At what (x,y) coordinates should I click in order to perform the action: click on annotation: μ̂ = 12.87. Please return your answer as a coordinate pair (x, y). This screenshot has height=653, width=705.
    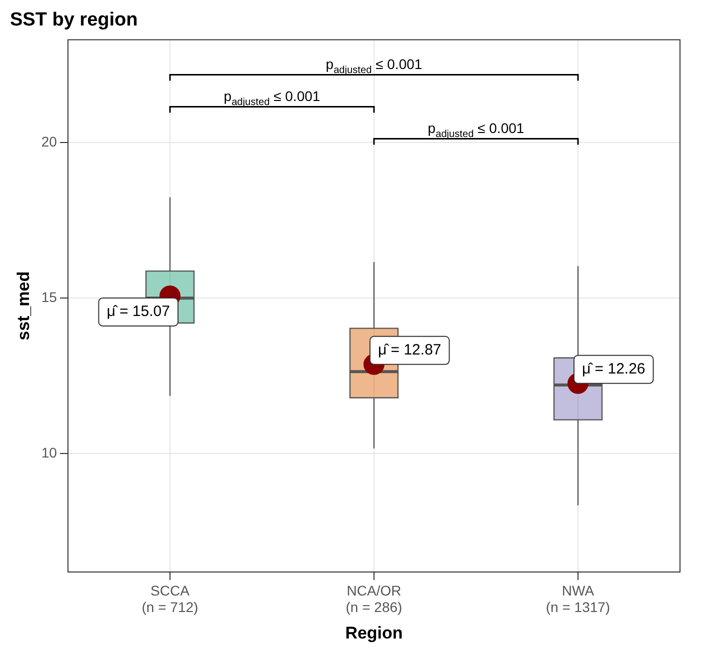
    Looking at the image, I should click on (410, 350).